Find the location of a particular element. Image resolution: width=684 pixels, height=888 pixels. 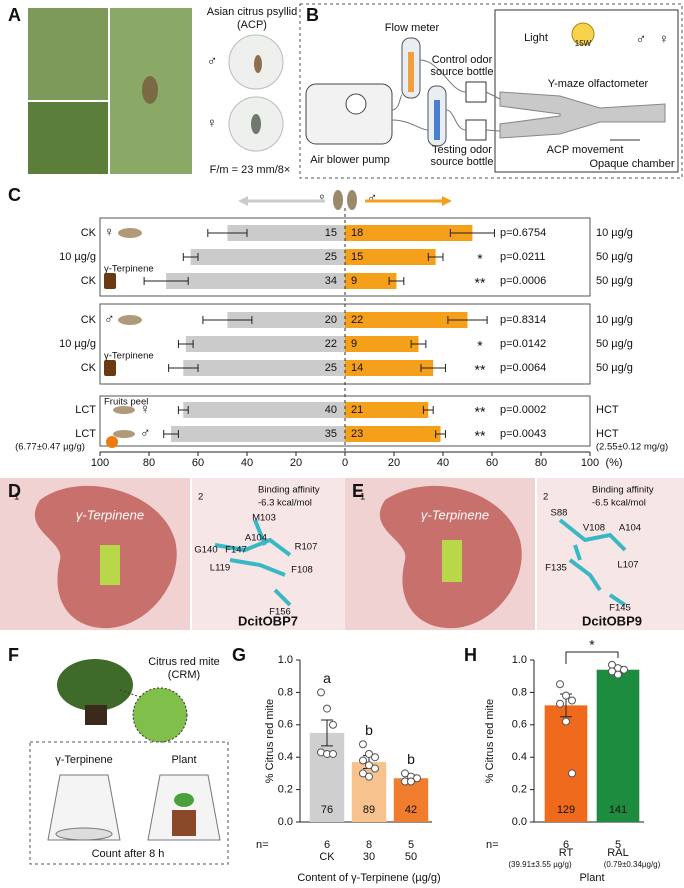

residue: F135 is located at coordinates (556, 568).